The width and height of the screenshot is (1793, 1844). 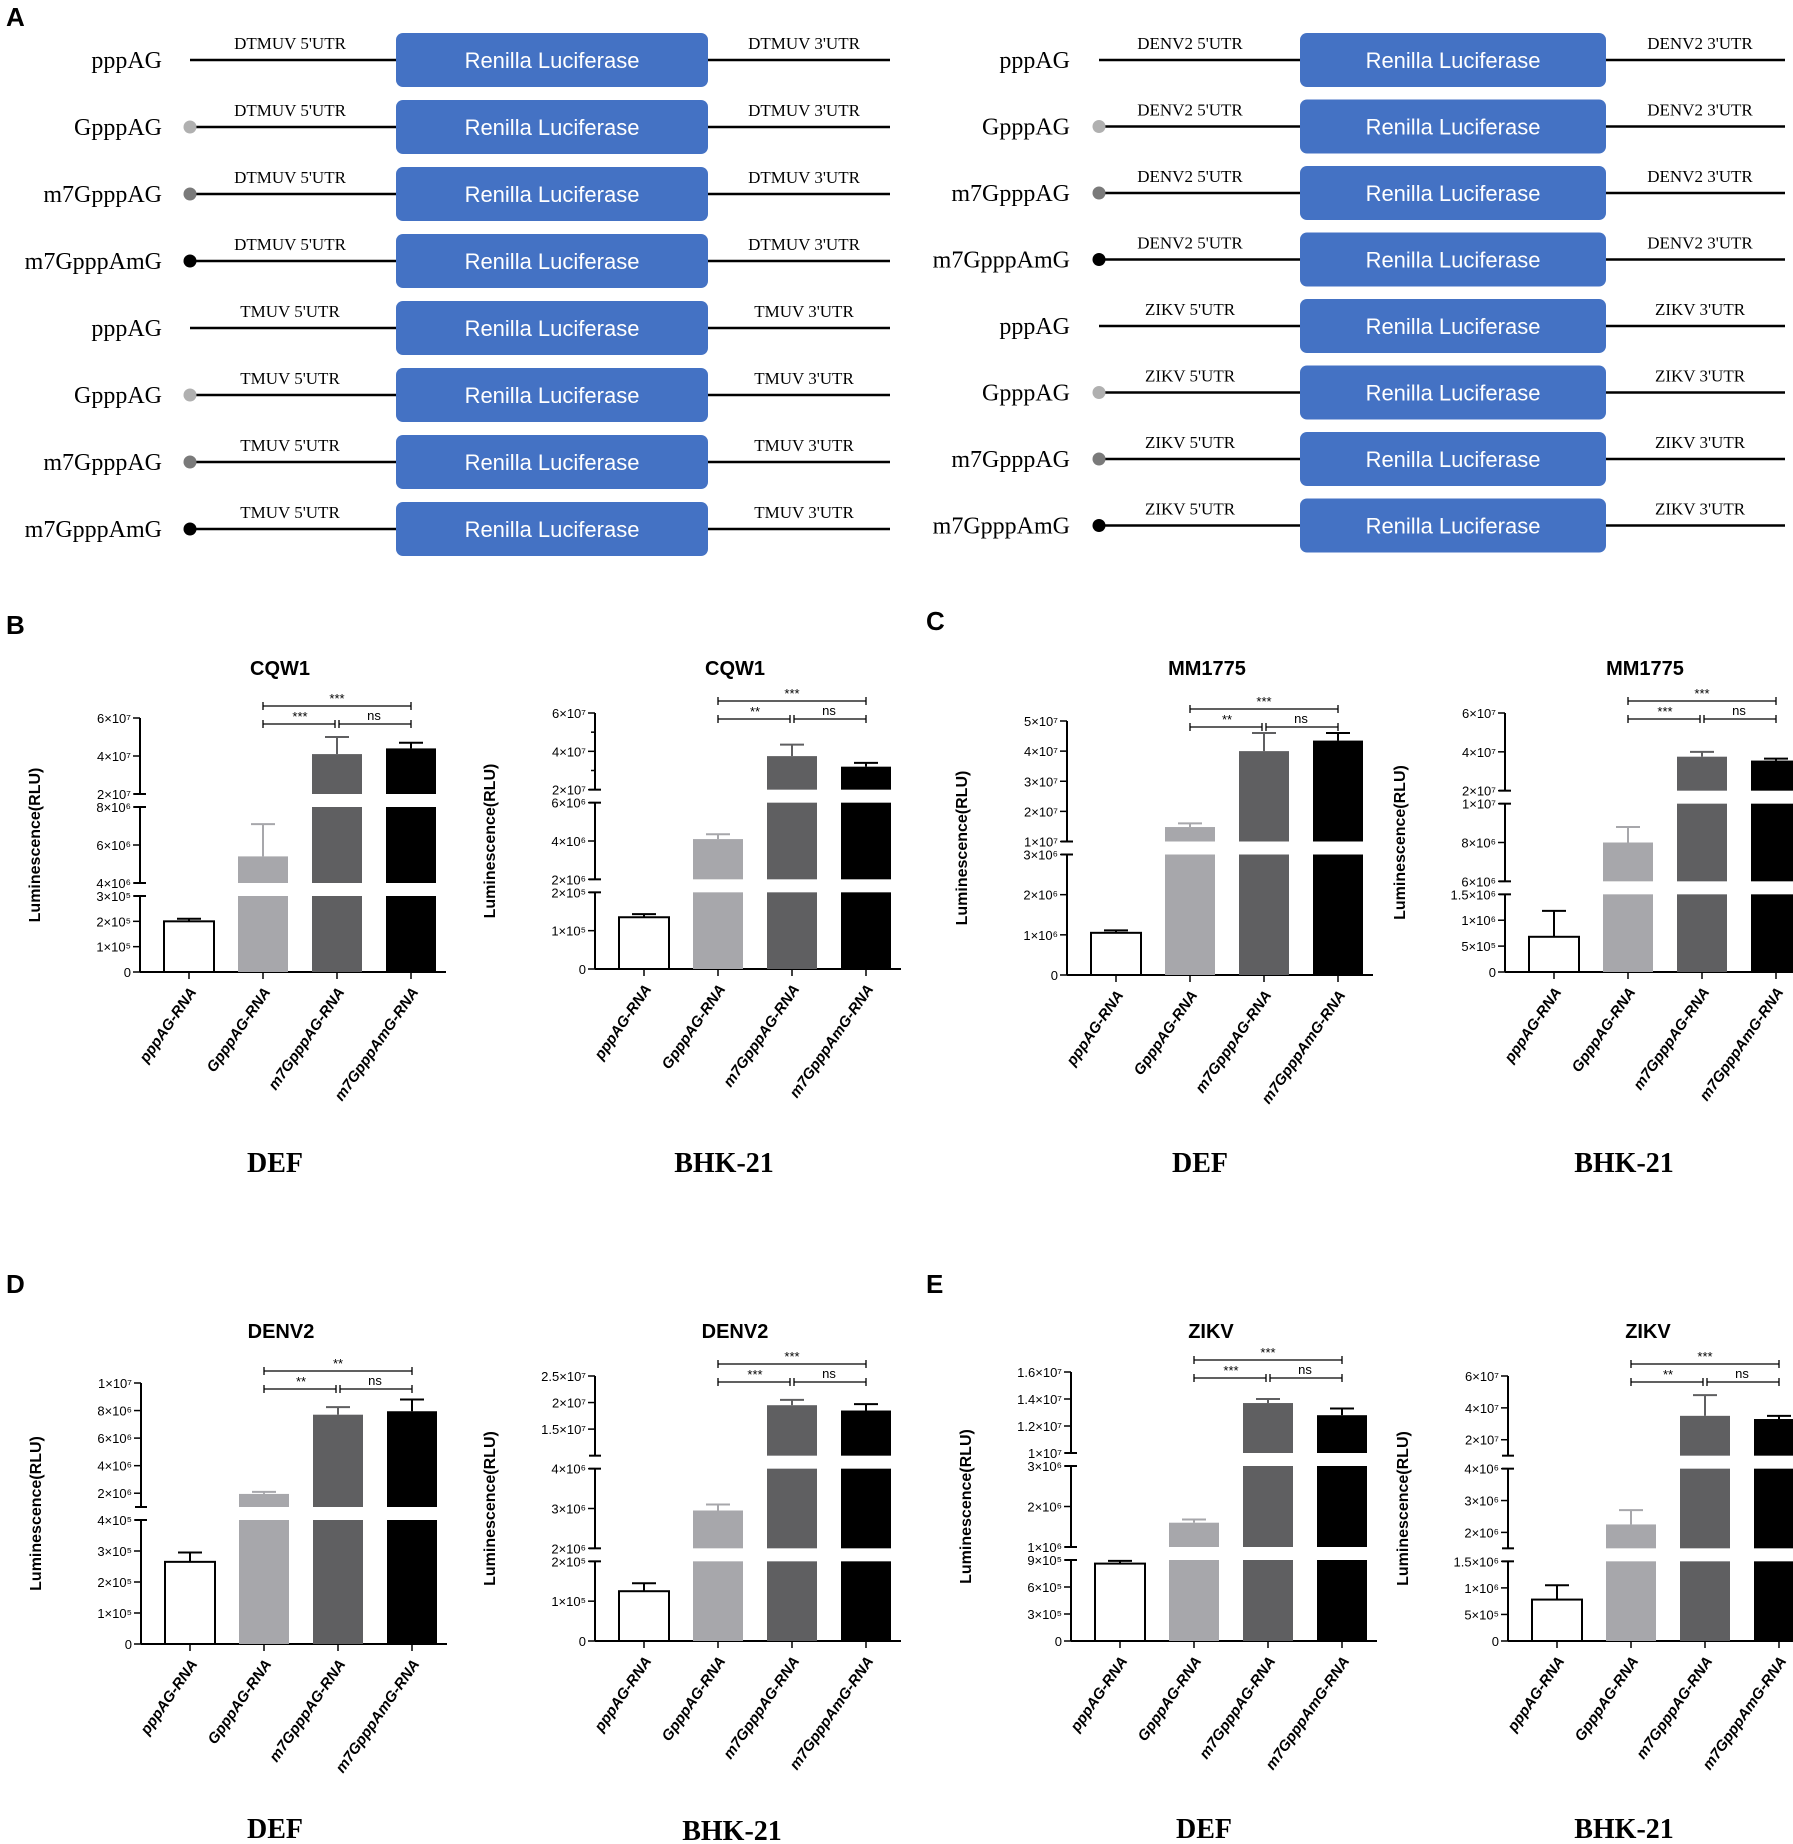 I want to click on utr5-label: DENV2 5'UTR, so click(x=1190, y=110).